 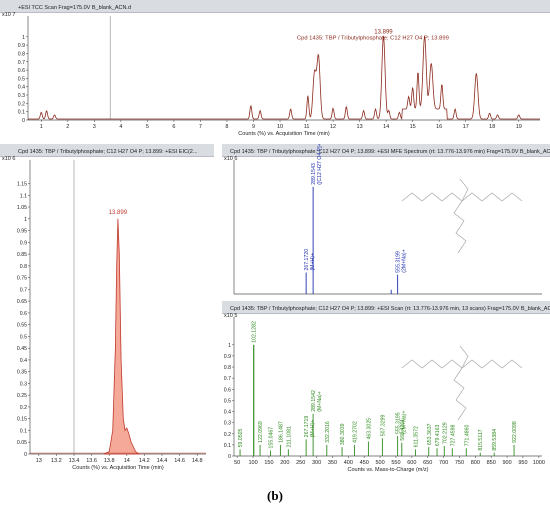 I want to click on x-tick-label: 350, so click(x=332, y=463).